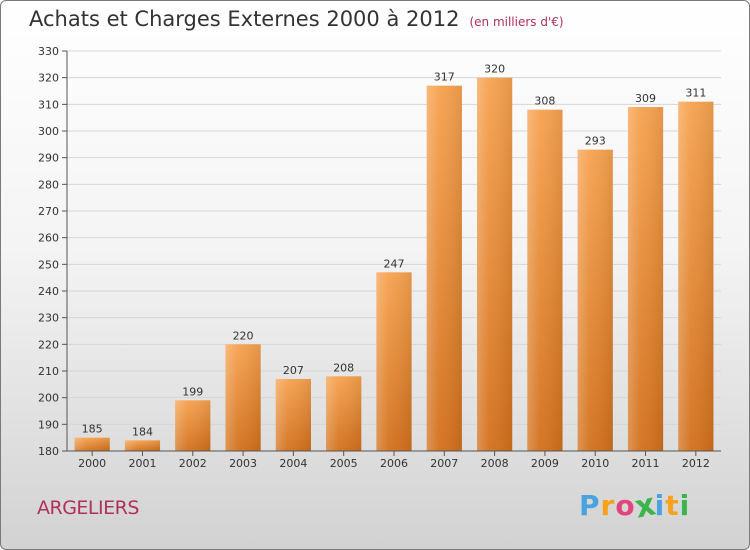  I want to click on x-tick-label: 2004, so click(293, 463).